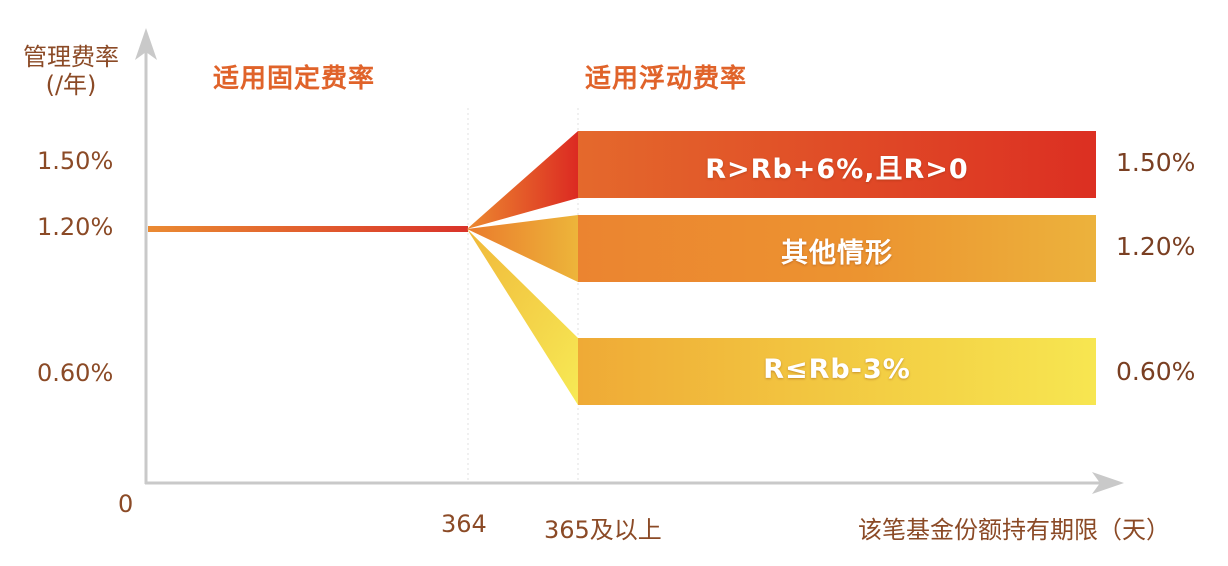 The width and height of the screenshot is (1228, 566). What do you see at coordinates (1014, 530) in the screenshot?
I see `x-axis-title: 该笔基金份额持有期限（天）` at bounding box center [1014, 530].